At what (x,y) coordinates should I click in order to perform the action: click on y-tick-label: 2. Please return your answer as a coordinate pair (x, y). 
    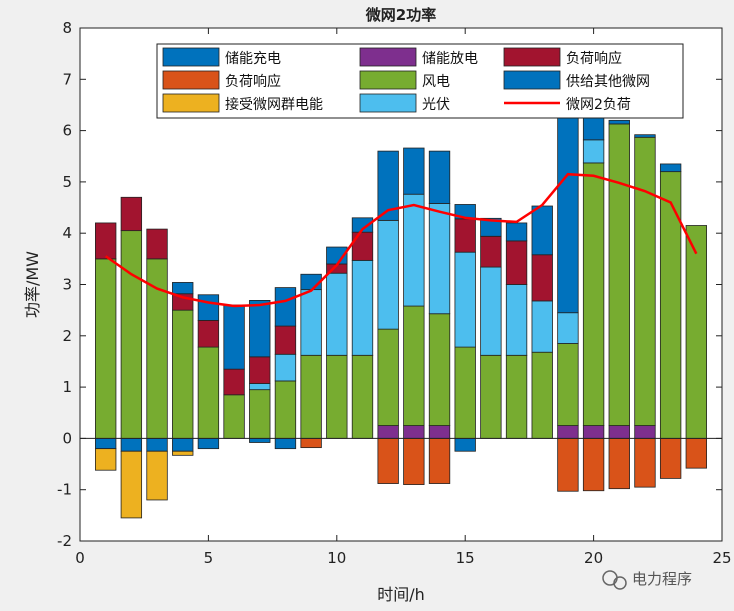
    Looking at the image, I should click on (67, 336).